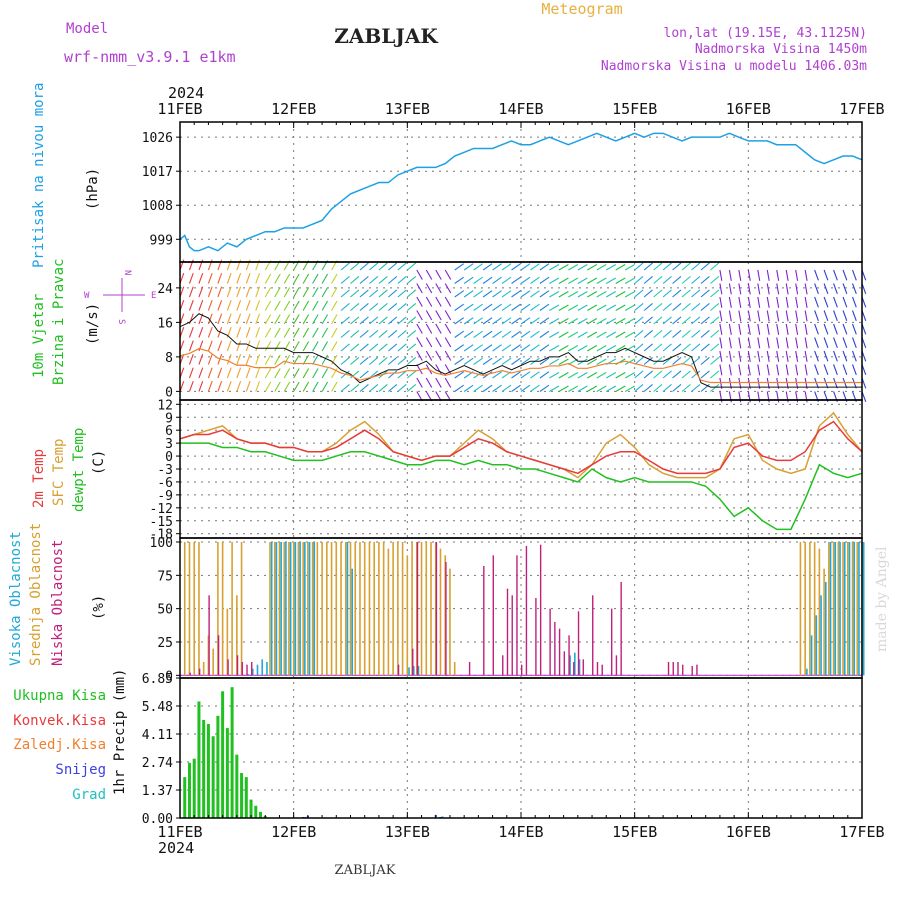 The width and height of the screenshot is (900, 900). What do you see at coordinates (121, 321) in the screenshot?
I see `compass-south: S` at bounding box center [121, 321].